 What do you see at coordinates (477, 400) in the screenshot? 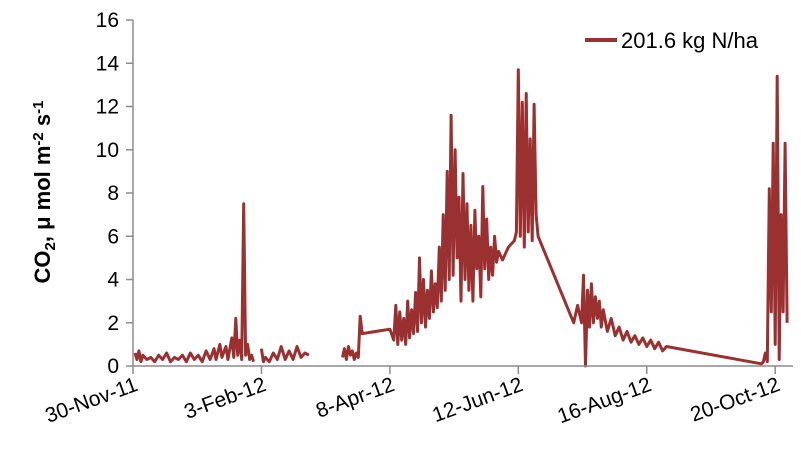
I see `x-tick-label: 12-Jun-12` at bounding box center [477, 400].